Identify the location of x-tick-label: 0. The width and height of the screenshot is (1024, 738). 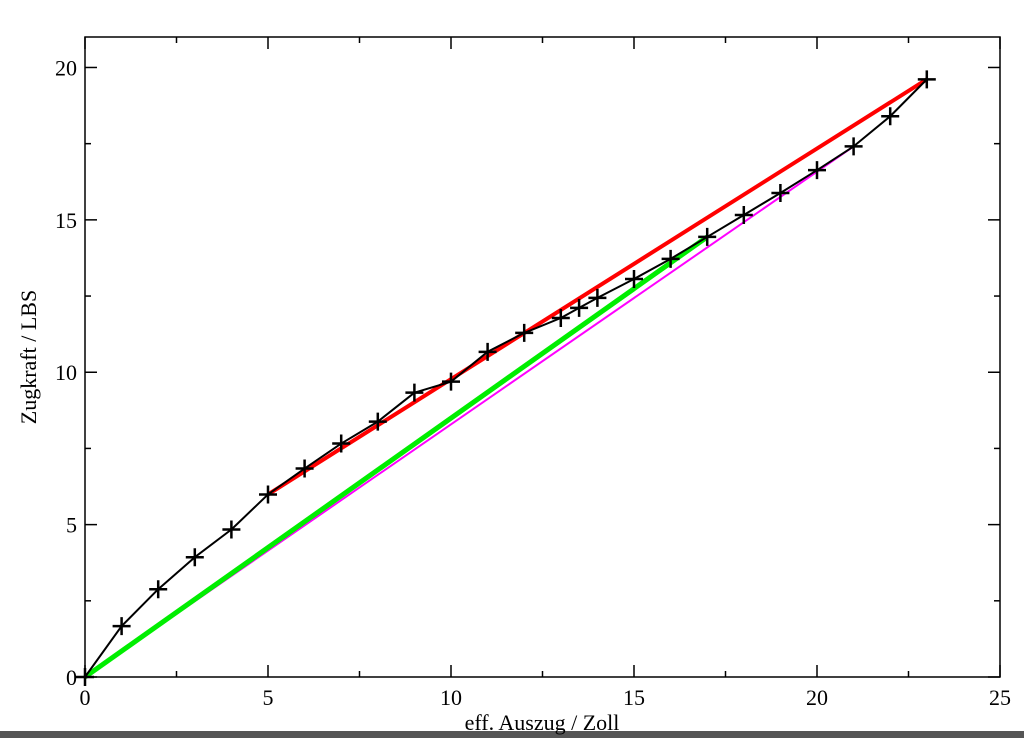
(85, 697).